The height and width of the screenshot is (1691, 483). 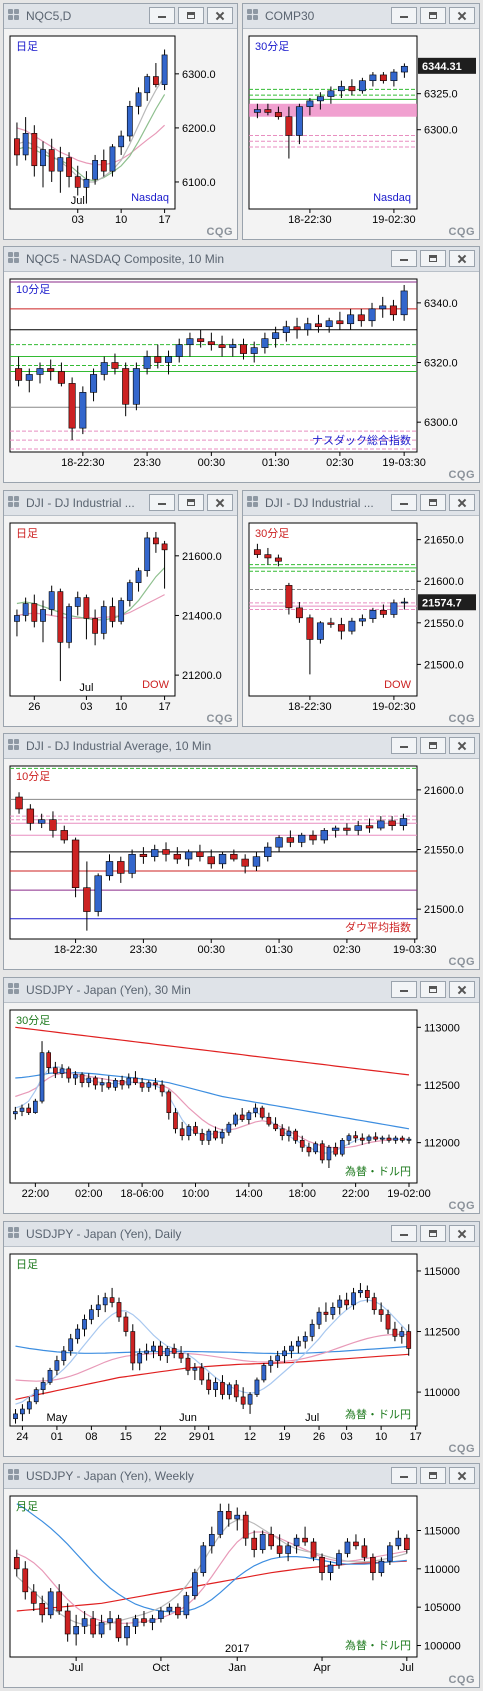 I want to click on x-tick-label: 17, so click(x=415, y=1437).